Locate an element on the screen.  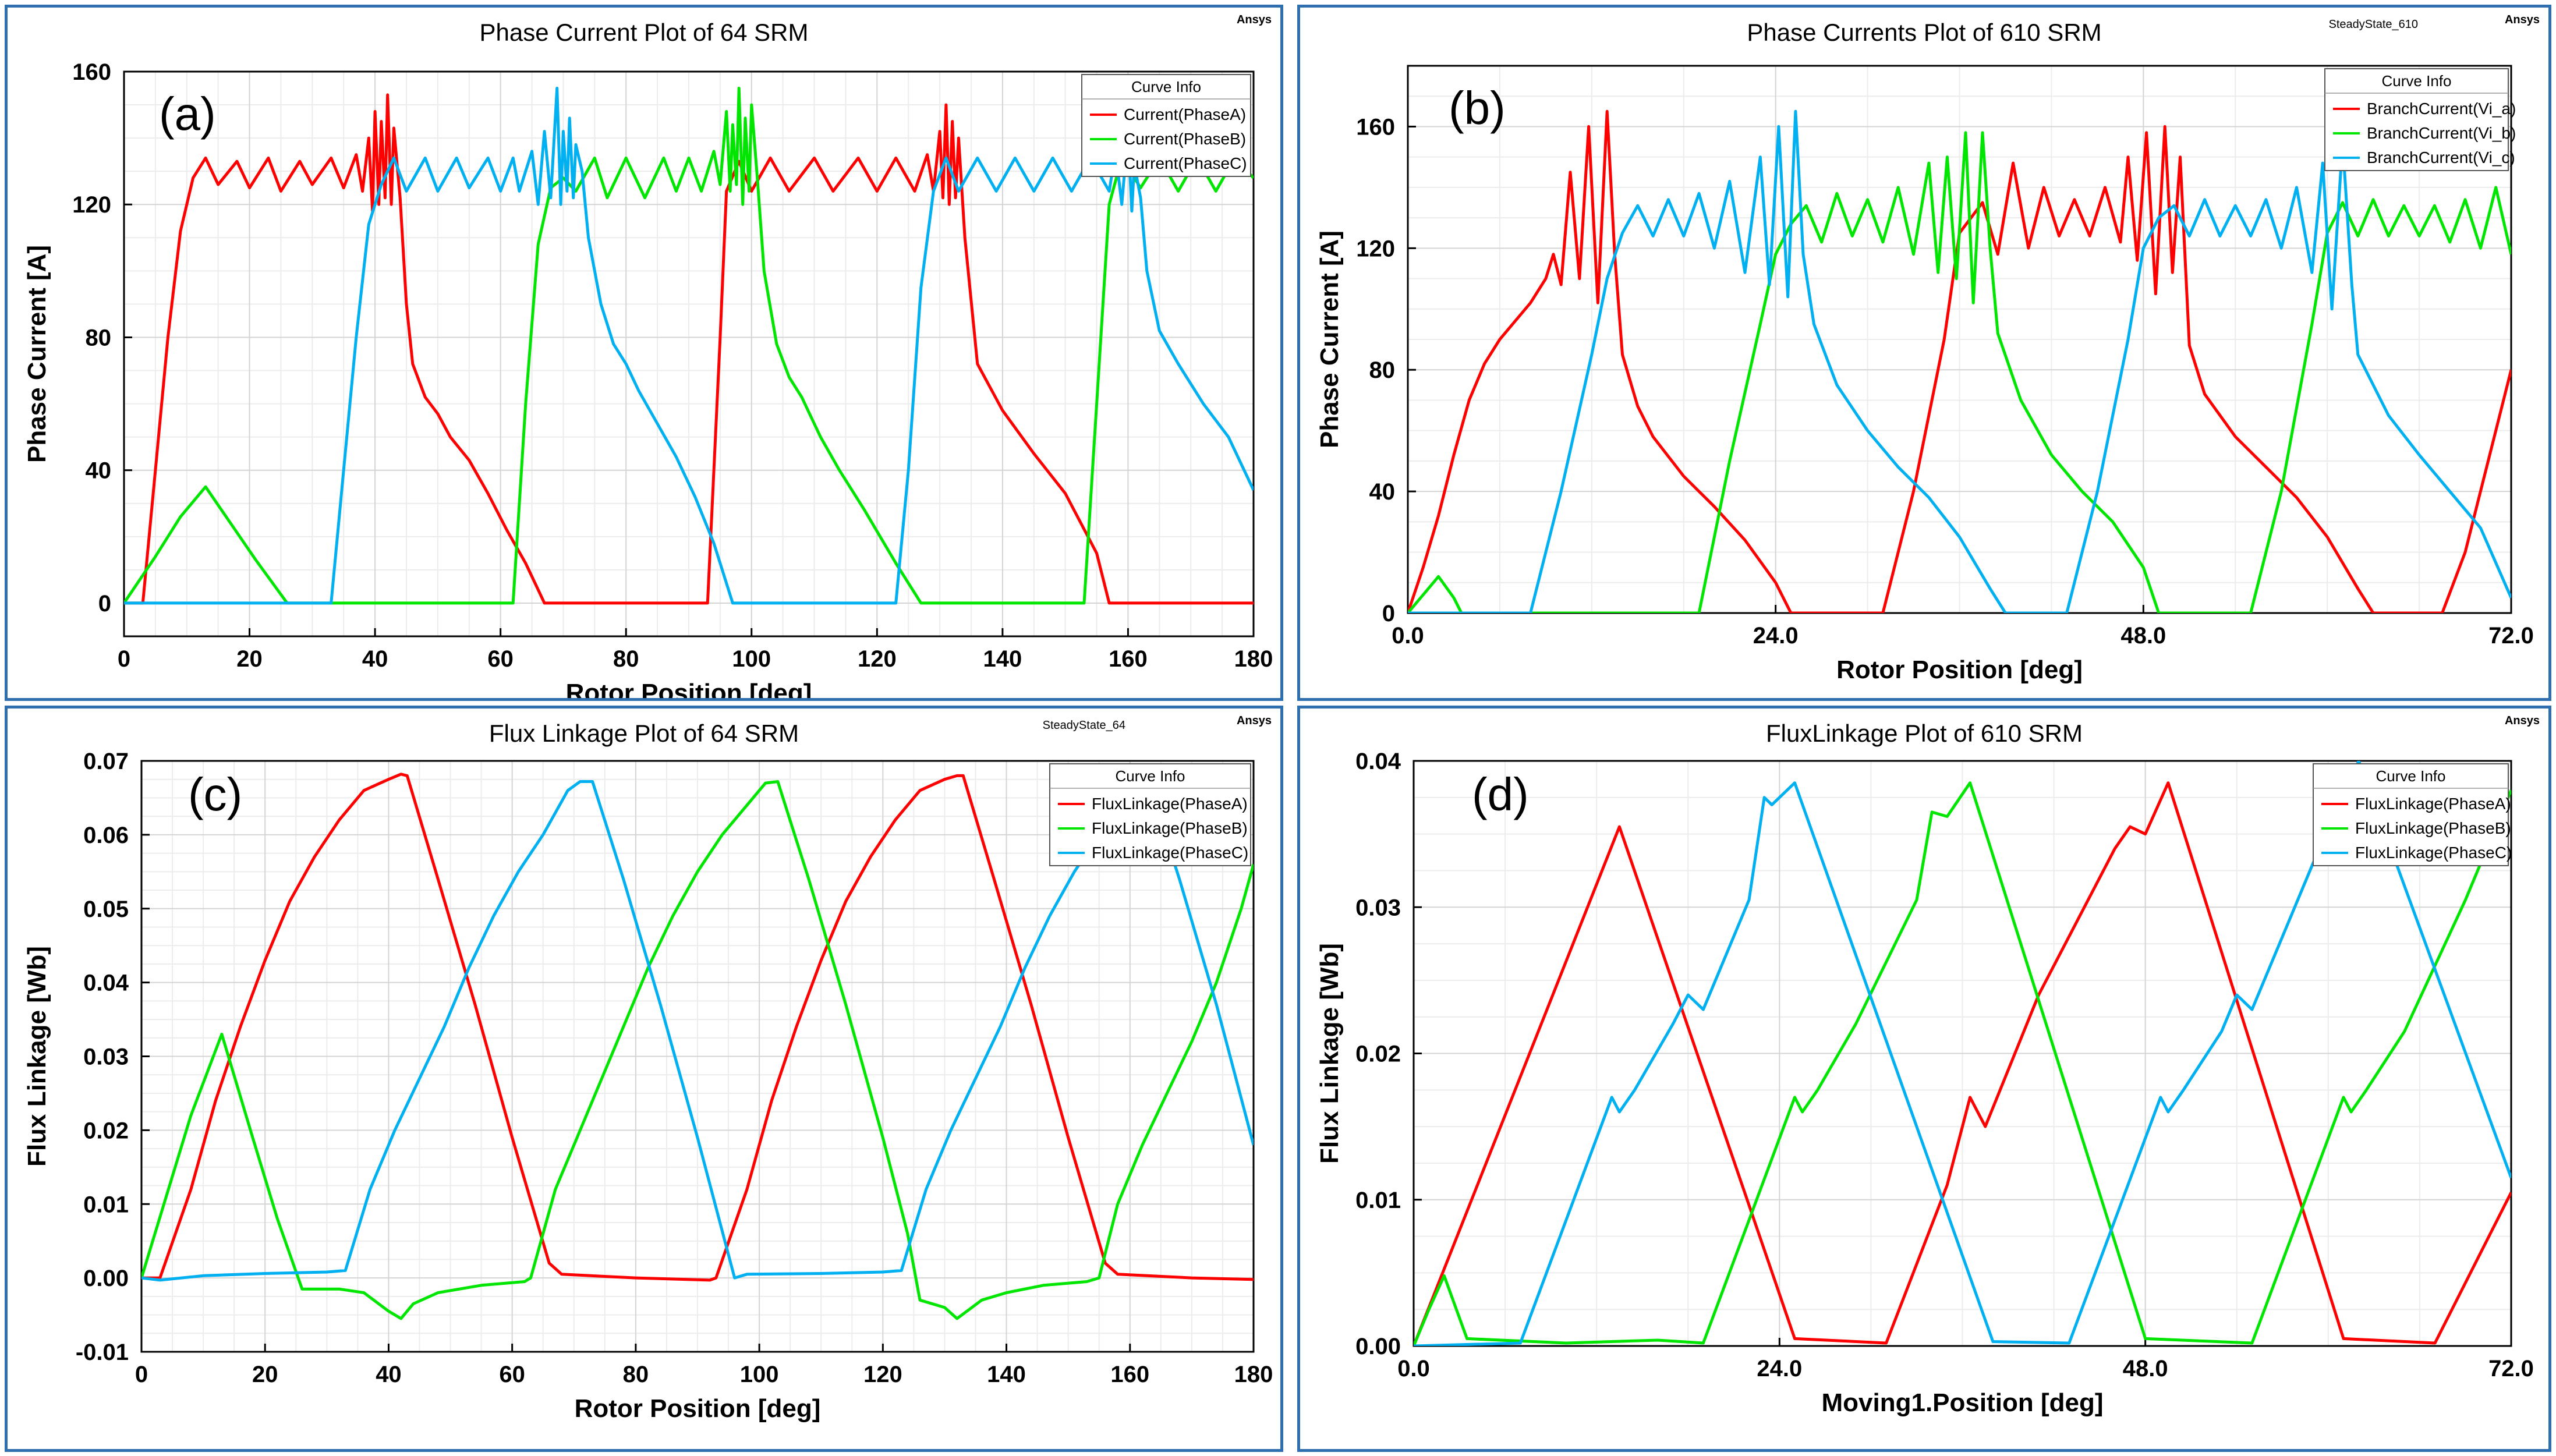
y-tick-label: 80 is located at coordinates (99, 337).